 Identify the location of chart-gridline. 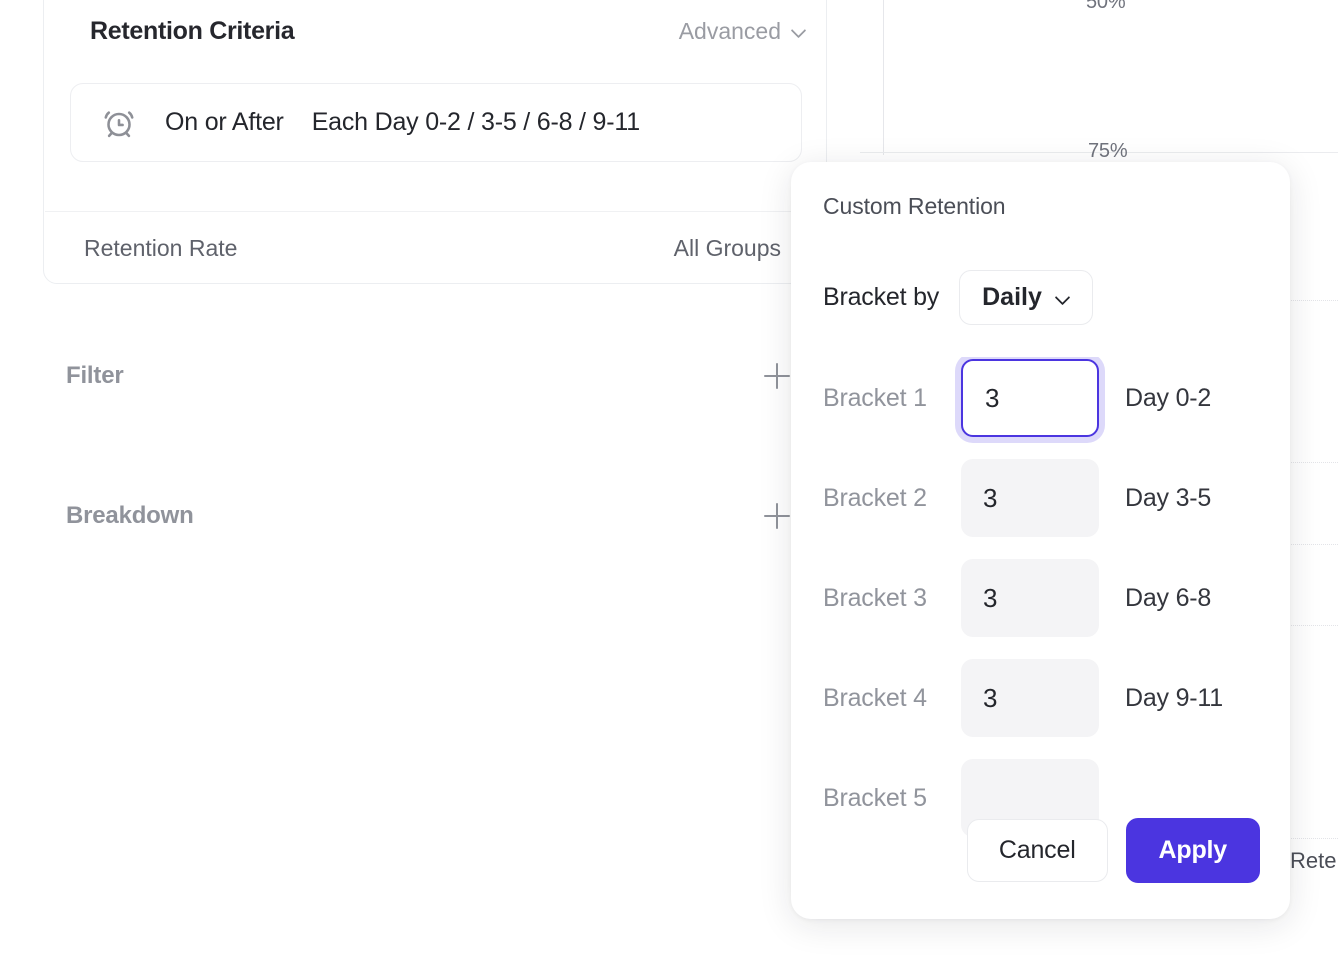
(1099, 152).